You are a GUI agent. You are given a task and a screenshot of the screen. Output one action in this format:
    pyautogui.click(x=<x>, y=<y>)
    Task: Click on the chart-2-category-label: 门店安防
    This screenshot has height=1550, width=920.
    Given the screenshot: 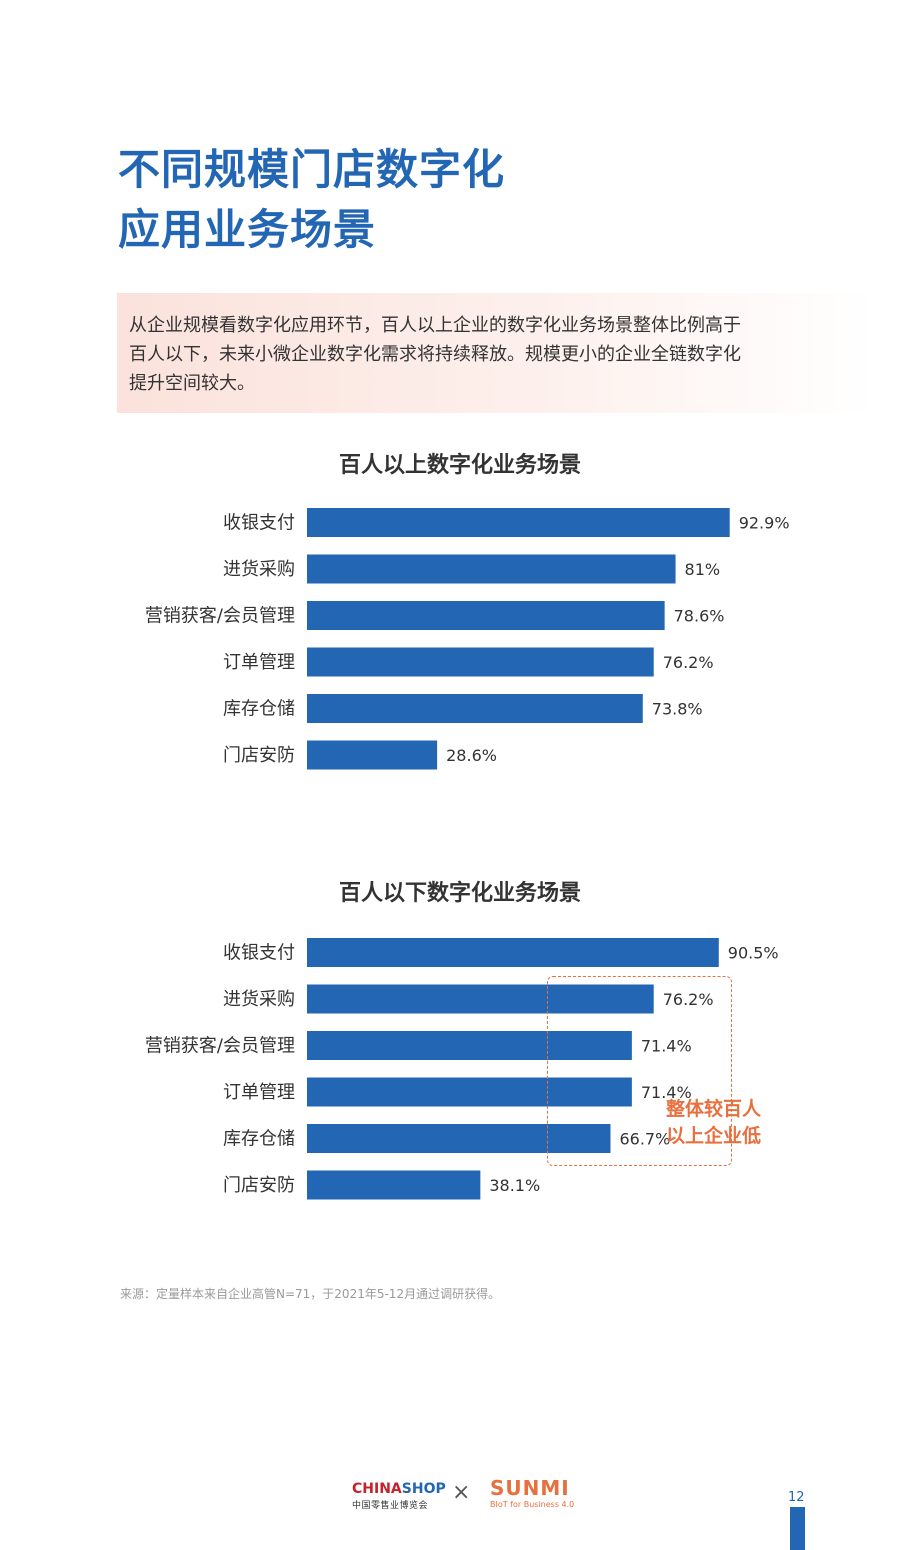 What is the action you would take?
    pyautogui.click(x=259, y=1185)
    